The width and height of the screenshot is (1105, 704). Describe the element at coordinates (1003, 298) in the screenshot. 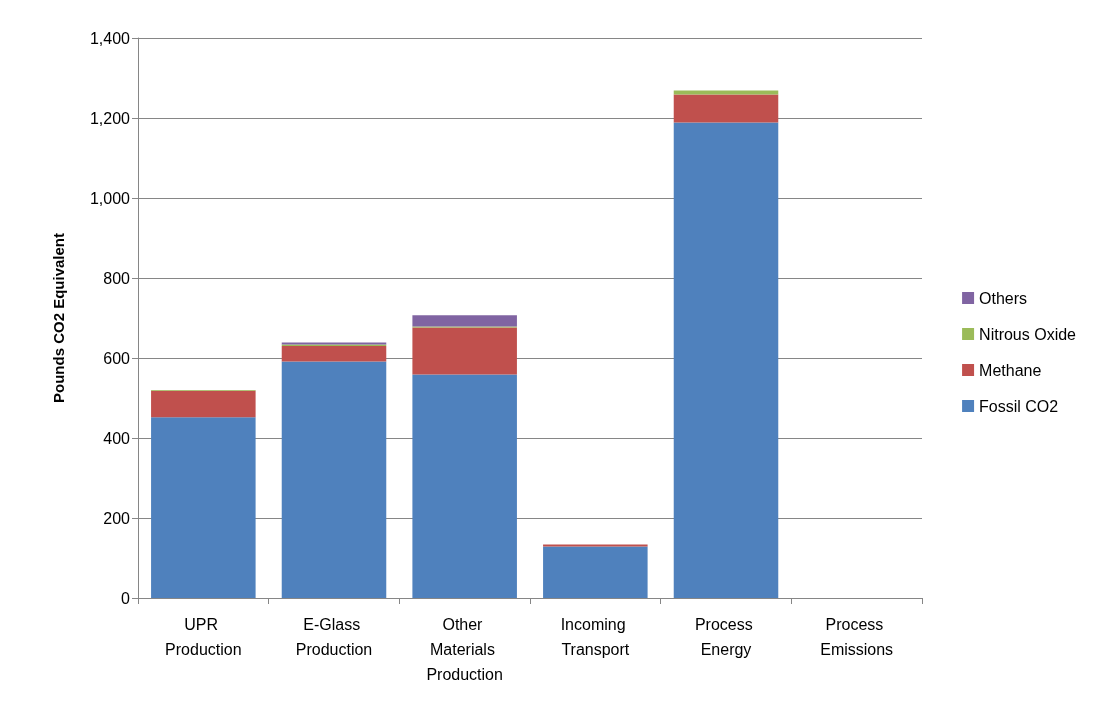

I see `legend-label: Others` at that location.